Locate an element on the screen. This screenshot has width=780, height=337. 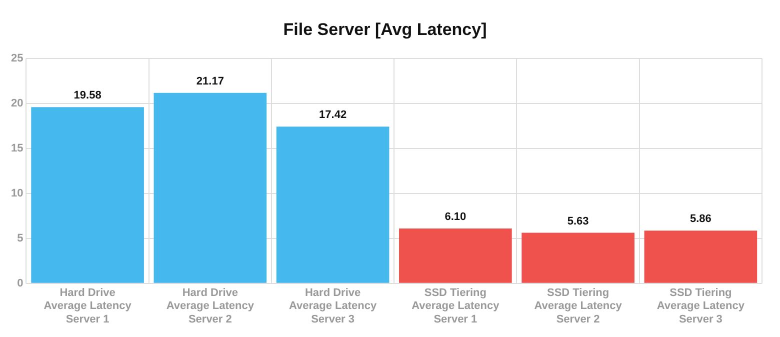
y-tick-label: 5 is located at coordinates (20, 238).